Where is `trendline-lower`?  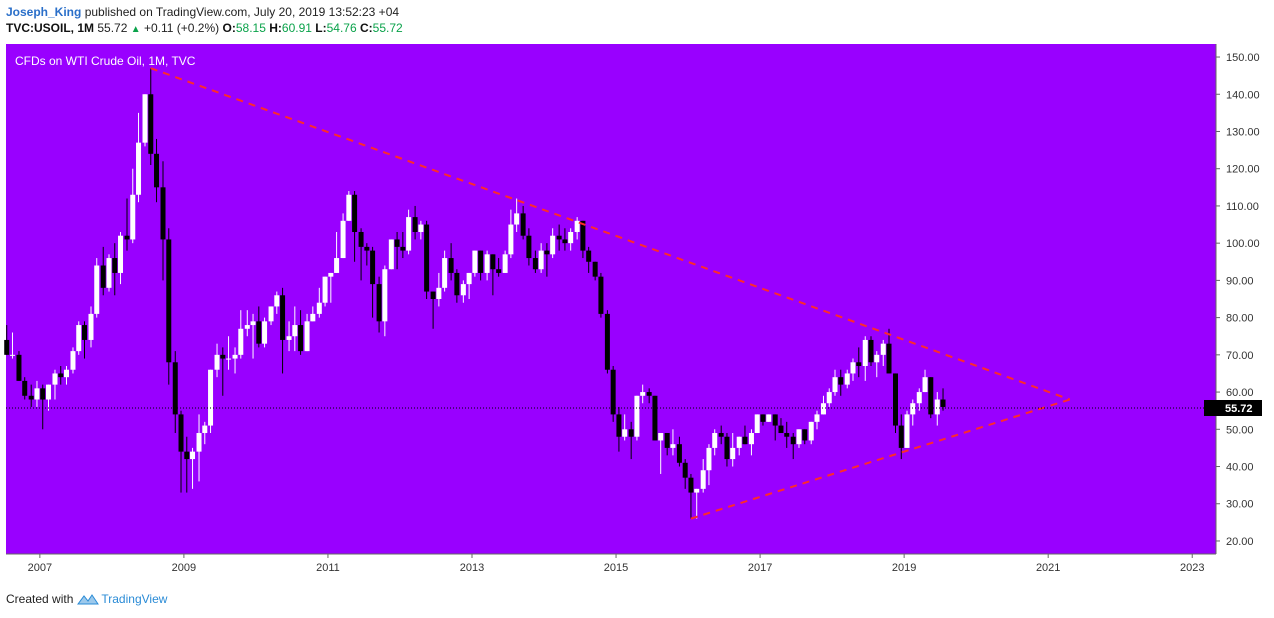
trendline-lower is located at coordinates (880, 459).